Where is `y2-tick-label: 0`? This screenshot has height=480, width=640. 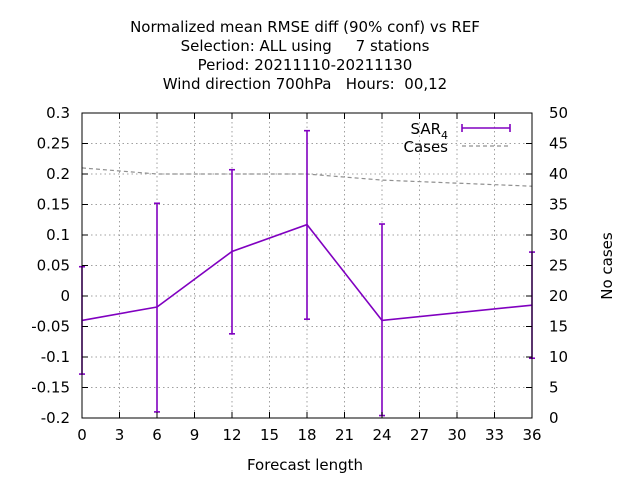 y2-tick-label: 0 is located at coordinates (554, 418).